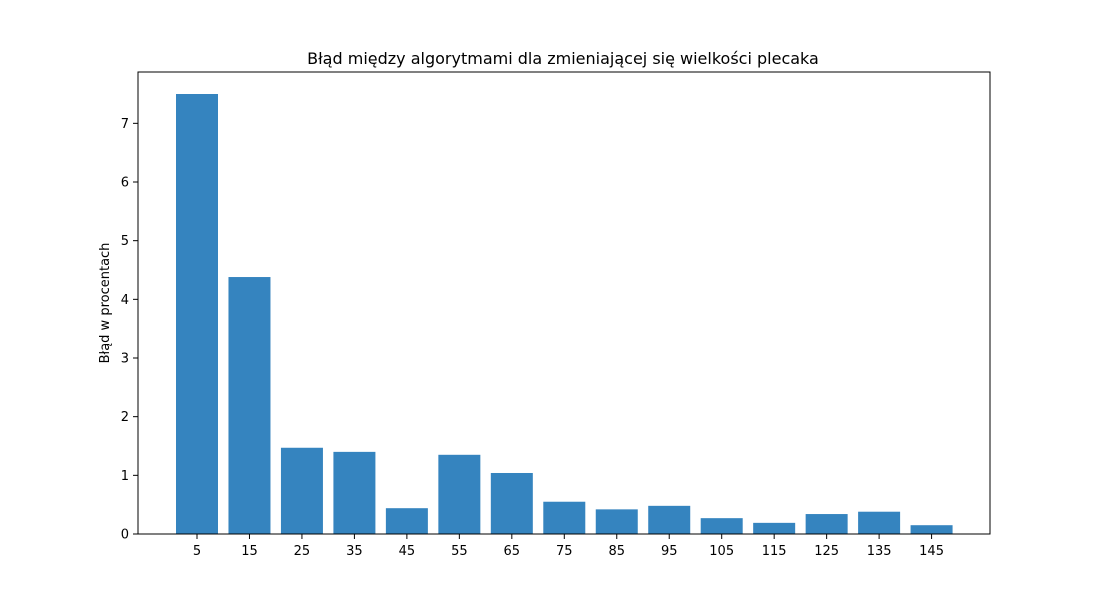 This screenshot has height=600, width=1100. What do you see at coordinates (125, 183) in the screenshot?
I see `y-tick-label: 6` at bounding box center [125, 183].